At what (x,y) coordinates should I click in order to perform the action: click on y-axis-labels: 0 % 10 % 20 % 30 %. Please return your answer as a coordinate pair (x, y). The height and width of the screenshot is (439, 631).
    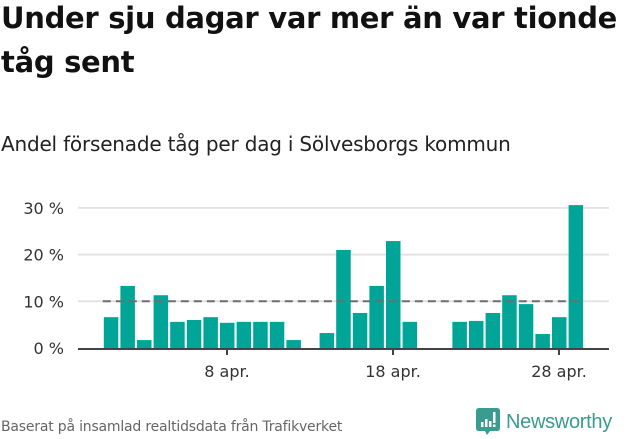
    Looking at the image, I should click on (43, 278).